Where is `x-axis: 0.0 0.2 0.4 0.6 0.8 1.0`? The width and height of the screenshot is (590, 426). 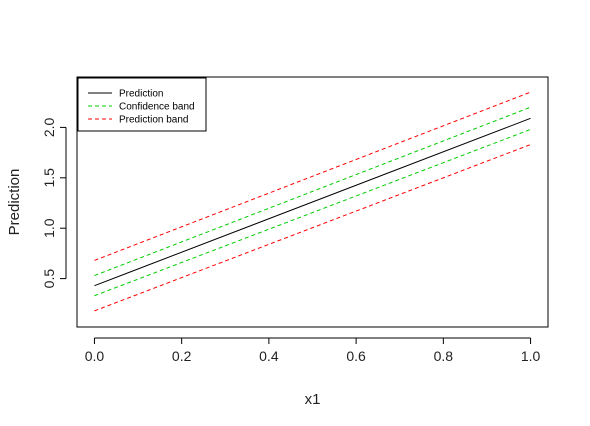 x-axis: 0.0 0.2 0.4 0.6 0.8 1.0 is located at coordinates (313, 350).